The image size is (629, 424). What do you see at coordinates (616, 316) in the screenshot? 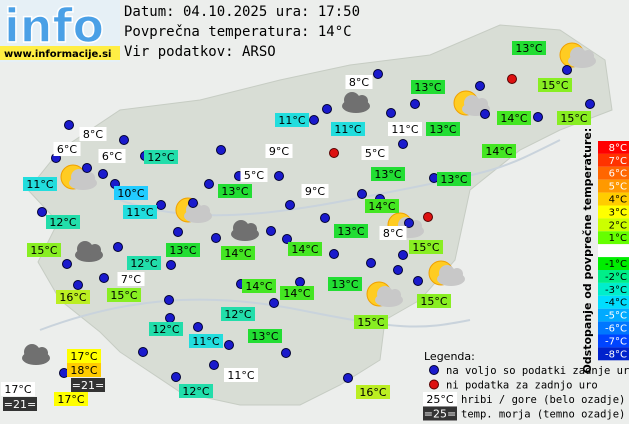
I see `scale-label: -5°C` at bounding box center [616, 316].